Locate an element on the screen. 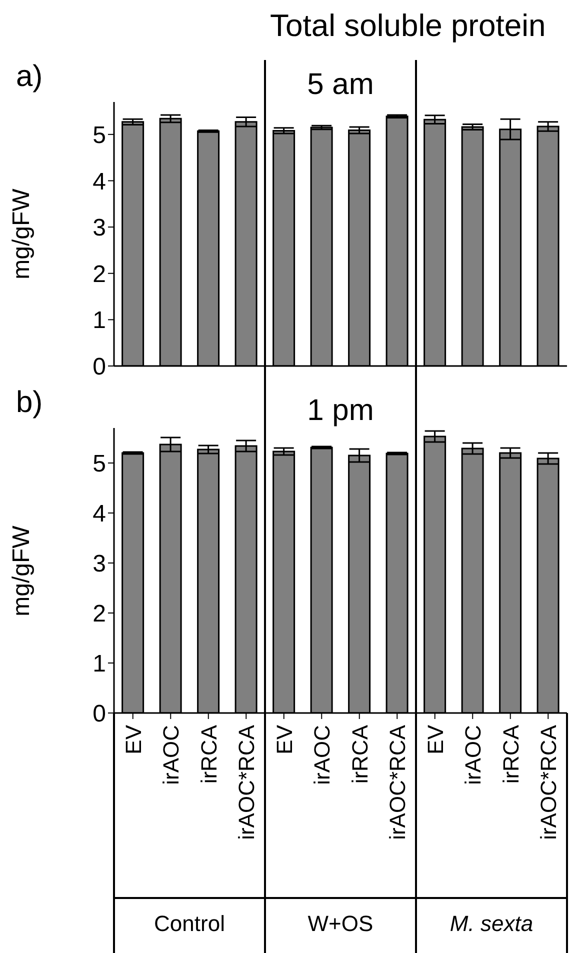 Image resolution: width=573 pixels, height=953 pixels. text: Control is located at coordinates (189, 924).